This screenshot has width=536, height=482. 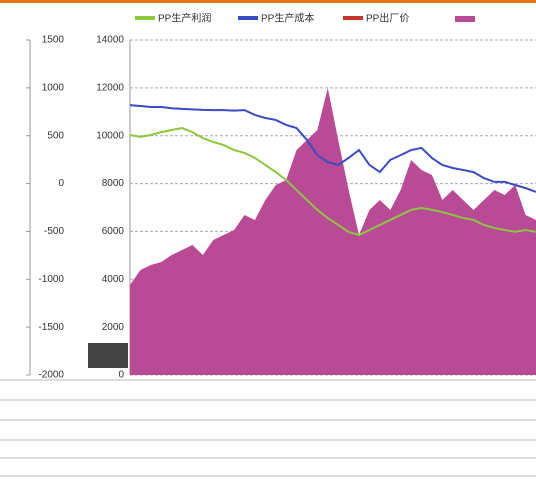 What do you see at coordinates (51, 375) in the screenshot?
I see `y2-tick-label: -2000` at bounding box center [51, 375].